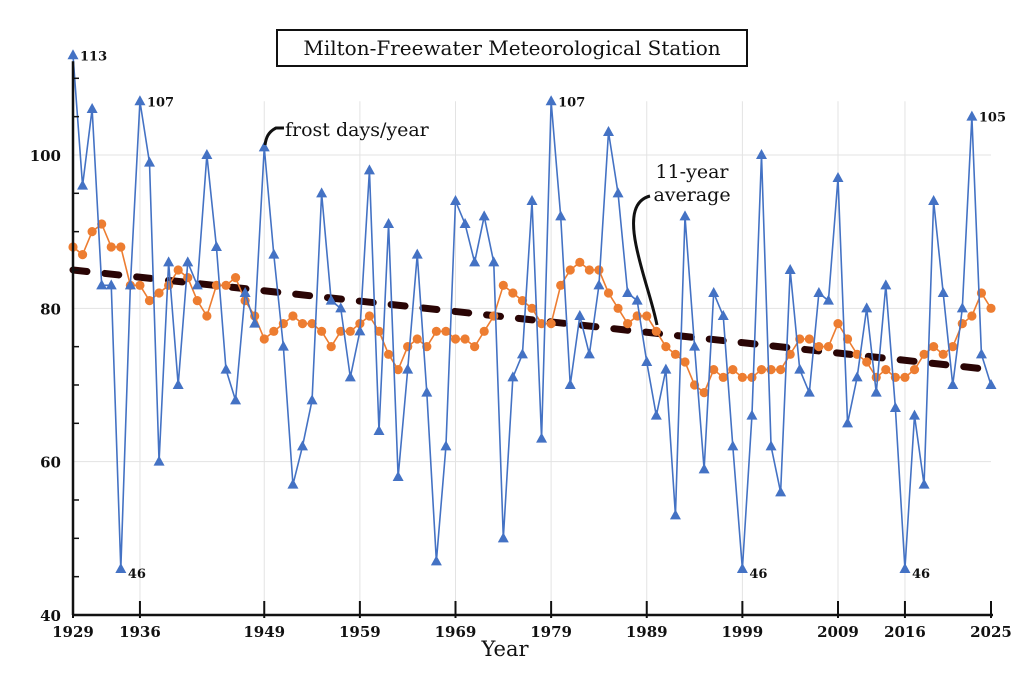 This screenshot has height=673, width=1024. Describe the element at coordinates (551, 632) in the screenshot. I see `x-tick-label: 1979` at that location.